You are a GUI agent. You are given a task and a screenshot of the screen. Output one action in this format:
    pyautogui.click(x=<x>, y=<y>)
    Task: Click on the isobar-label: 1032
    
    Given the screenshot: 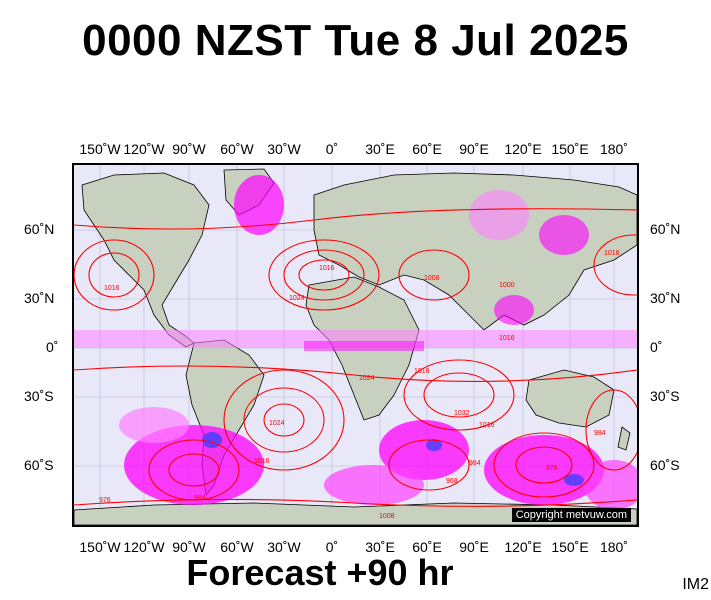 What is the action you would take?
    pyautogui.click(x=462, y=413)
    